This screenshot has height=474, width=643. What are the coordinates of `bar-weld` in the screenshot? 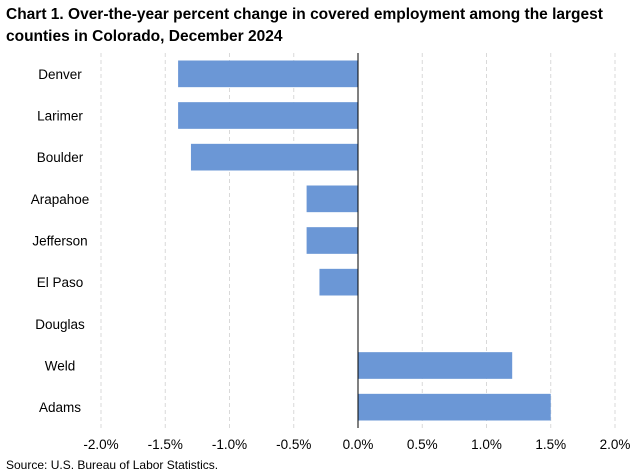 It's located at (435, 365).